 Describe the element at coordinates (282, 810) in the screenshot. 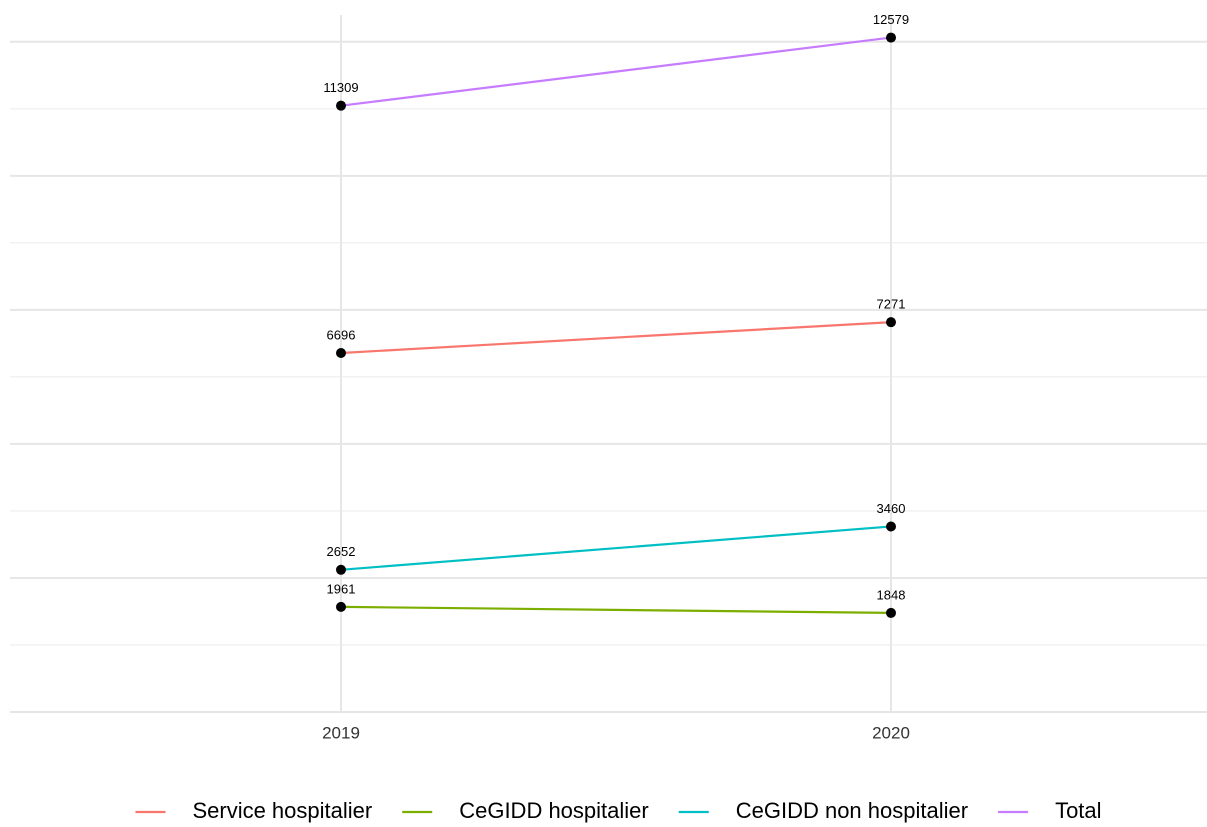

I see `legend-label: Service hospitalier` at that location.